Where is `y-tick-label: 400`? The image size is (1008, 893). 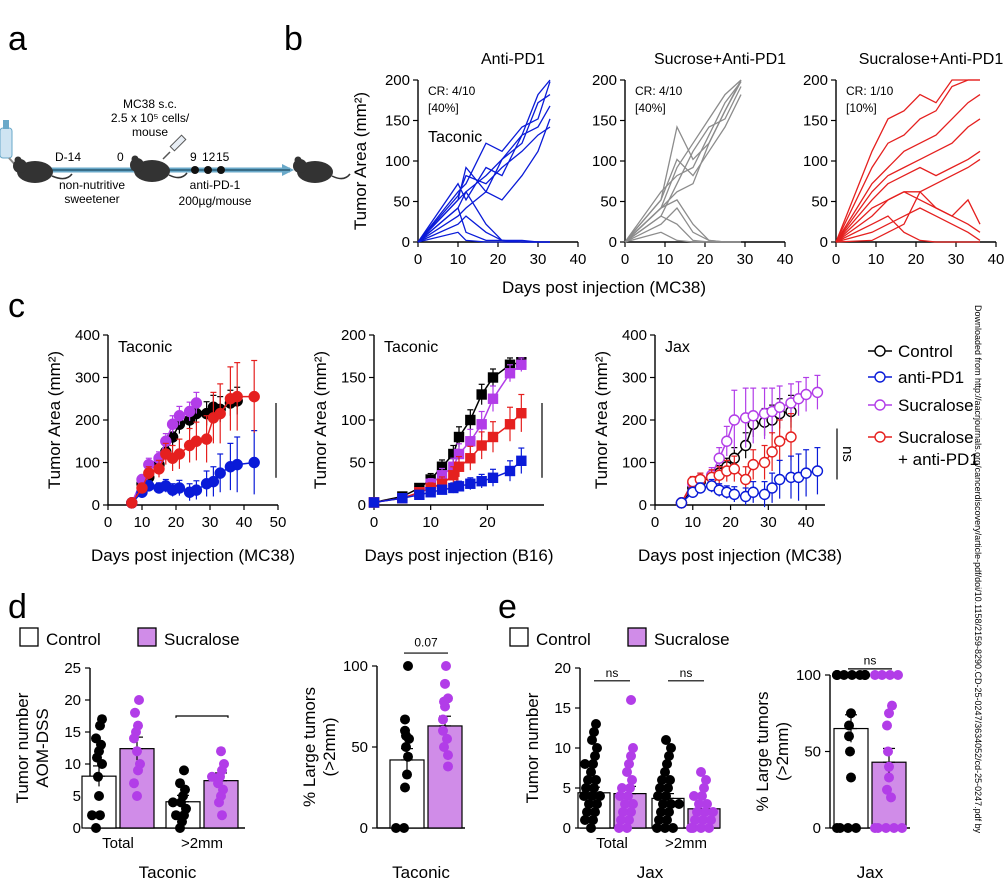 y-tick-label: 400 is located at coordinates (634, 335).